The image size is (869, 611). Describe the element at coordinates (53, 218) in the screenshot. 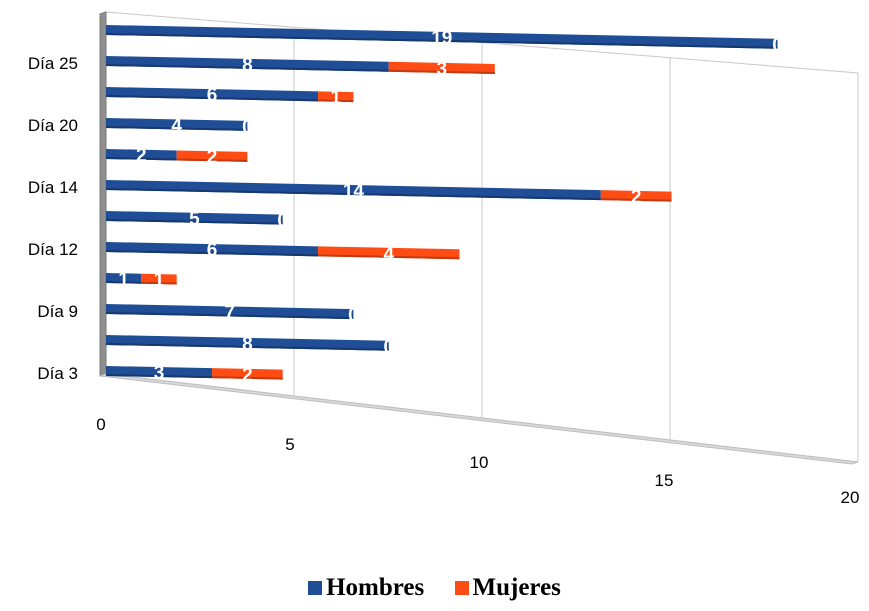

I see `y-axis-tick-labels: Día 3 Día 9 Día 12 Día 14 Día 20 Día 25` at that location.